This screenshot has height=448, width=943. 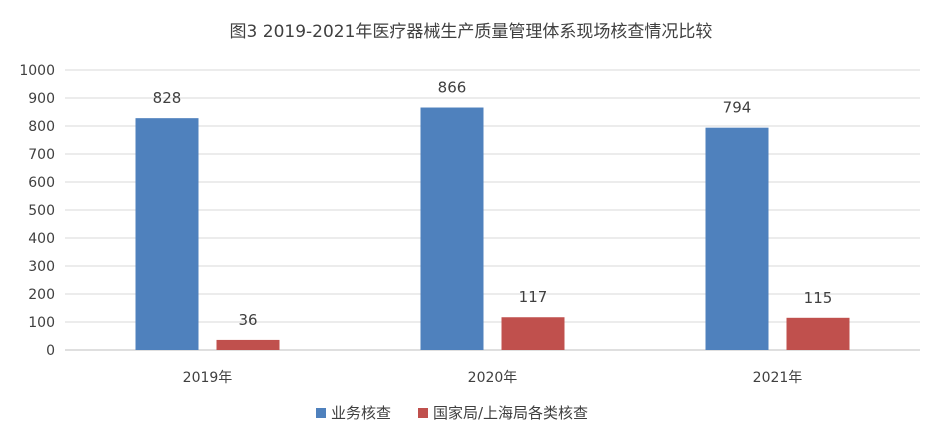 What do you see at coordinates (361, 413) in the screenshot?
I see `legend-label: 业务核查` at bounding box center [361, 413].